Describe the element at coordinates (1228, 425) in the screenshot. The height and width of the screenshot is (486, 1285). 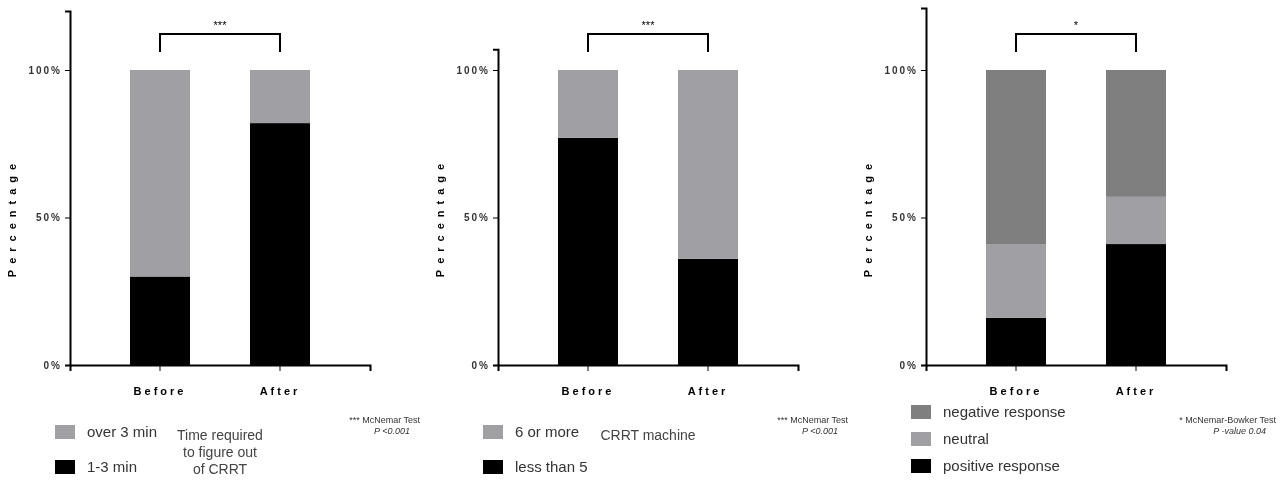
I see `text: * McNemar-Bowker Test P -value 0.04` at that location.